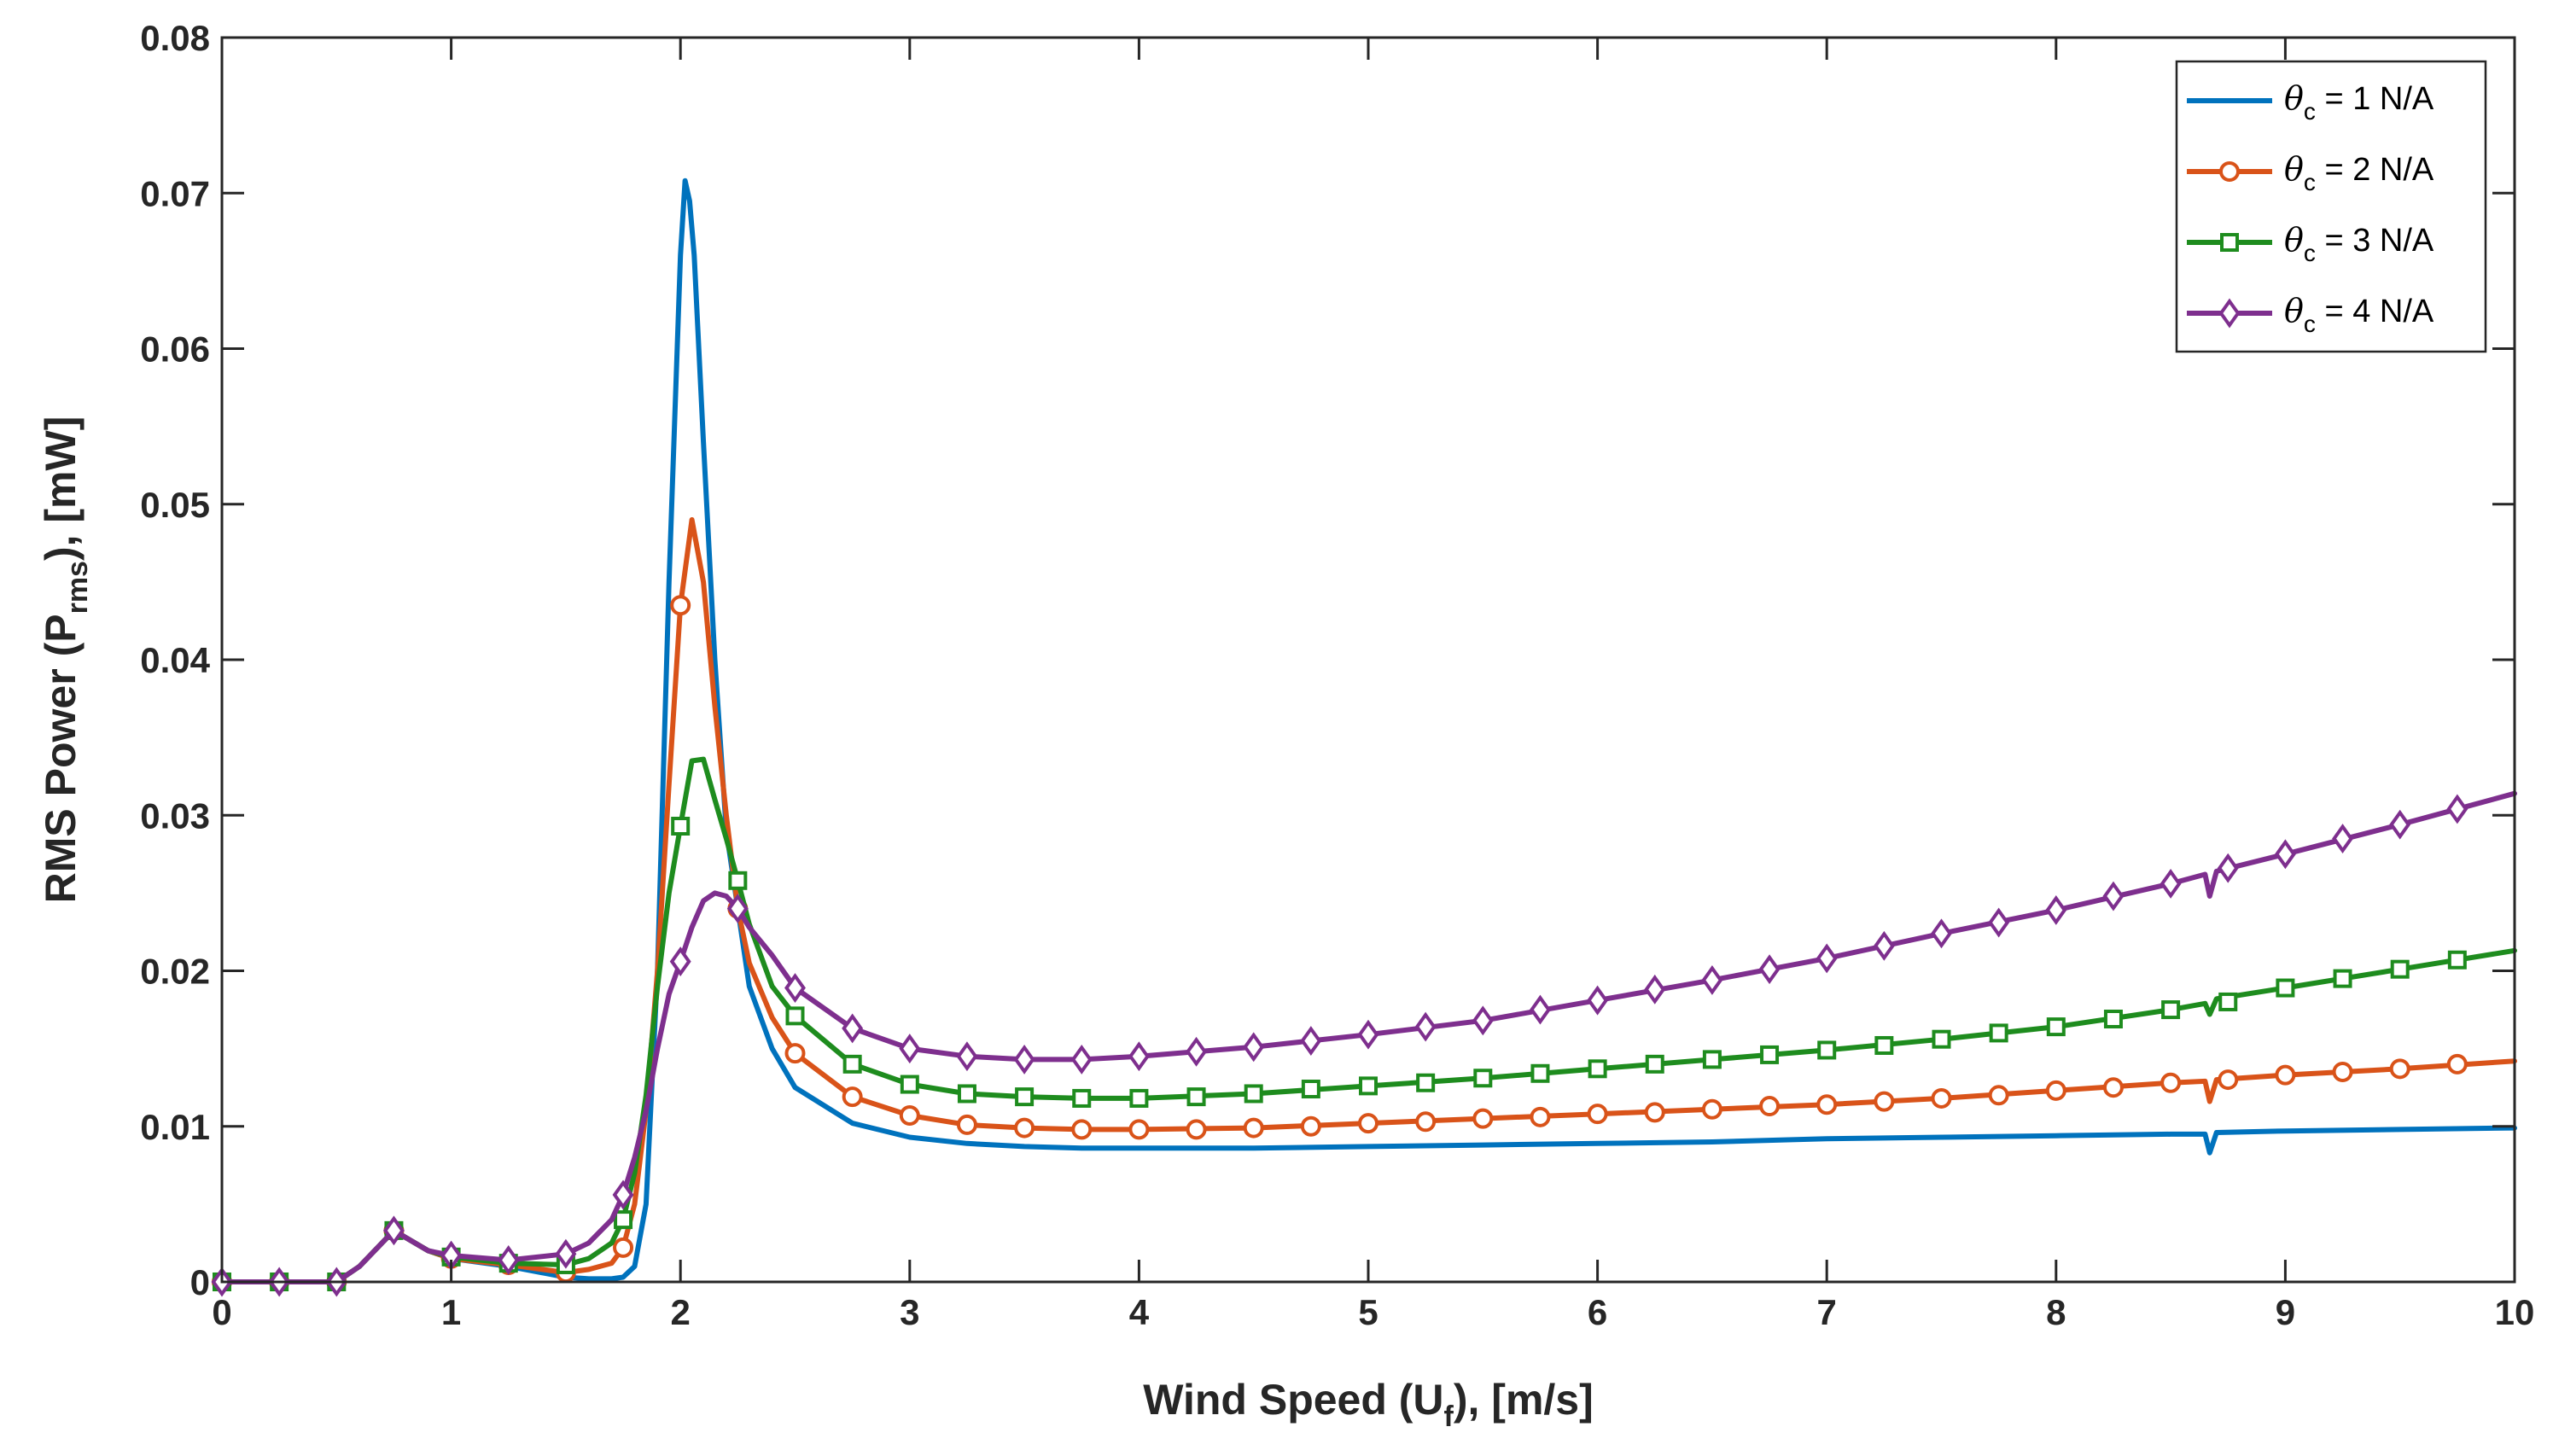 This screenshot has height=1456, width=2553. I want to click on legend-label-3: θc = 3 N/A, so click(2359, 244).